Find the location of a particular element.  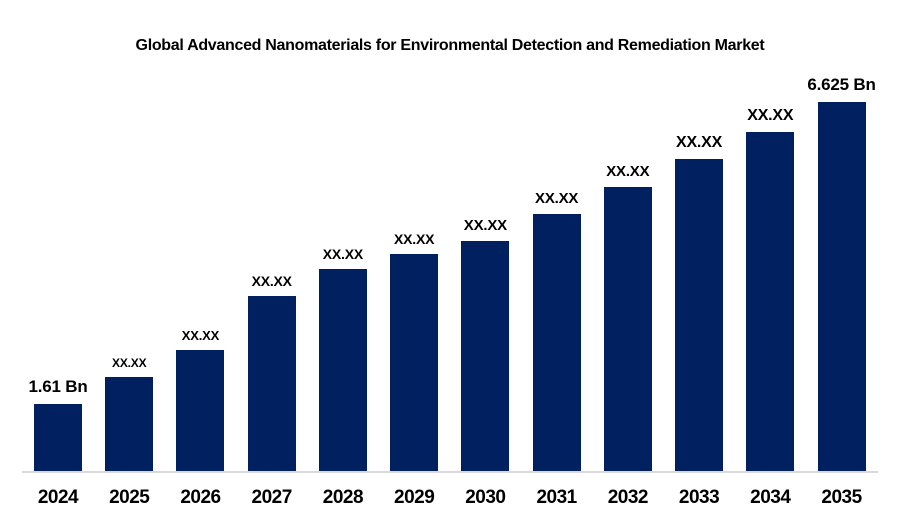

x-tick-2028: 2028 is located at coordinates (343, 497).